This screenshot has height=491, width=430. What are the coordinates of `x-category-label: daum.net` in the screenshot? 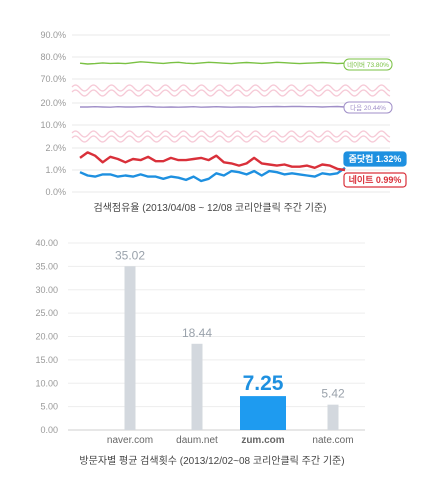 It's located at (197, 440).